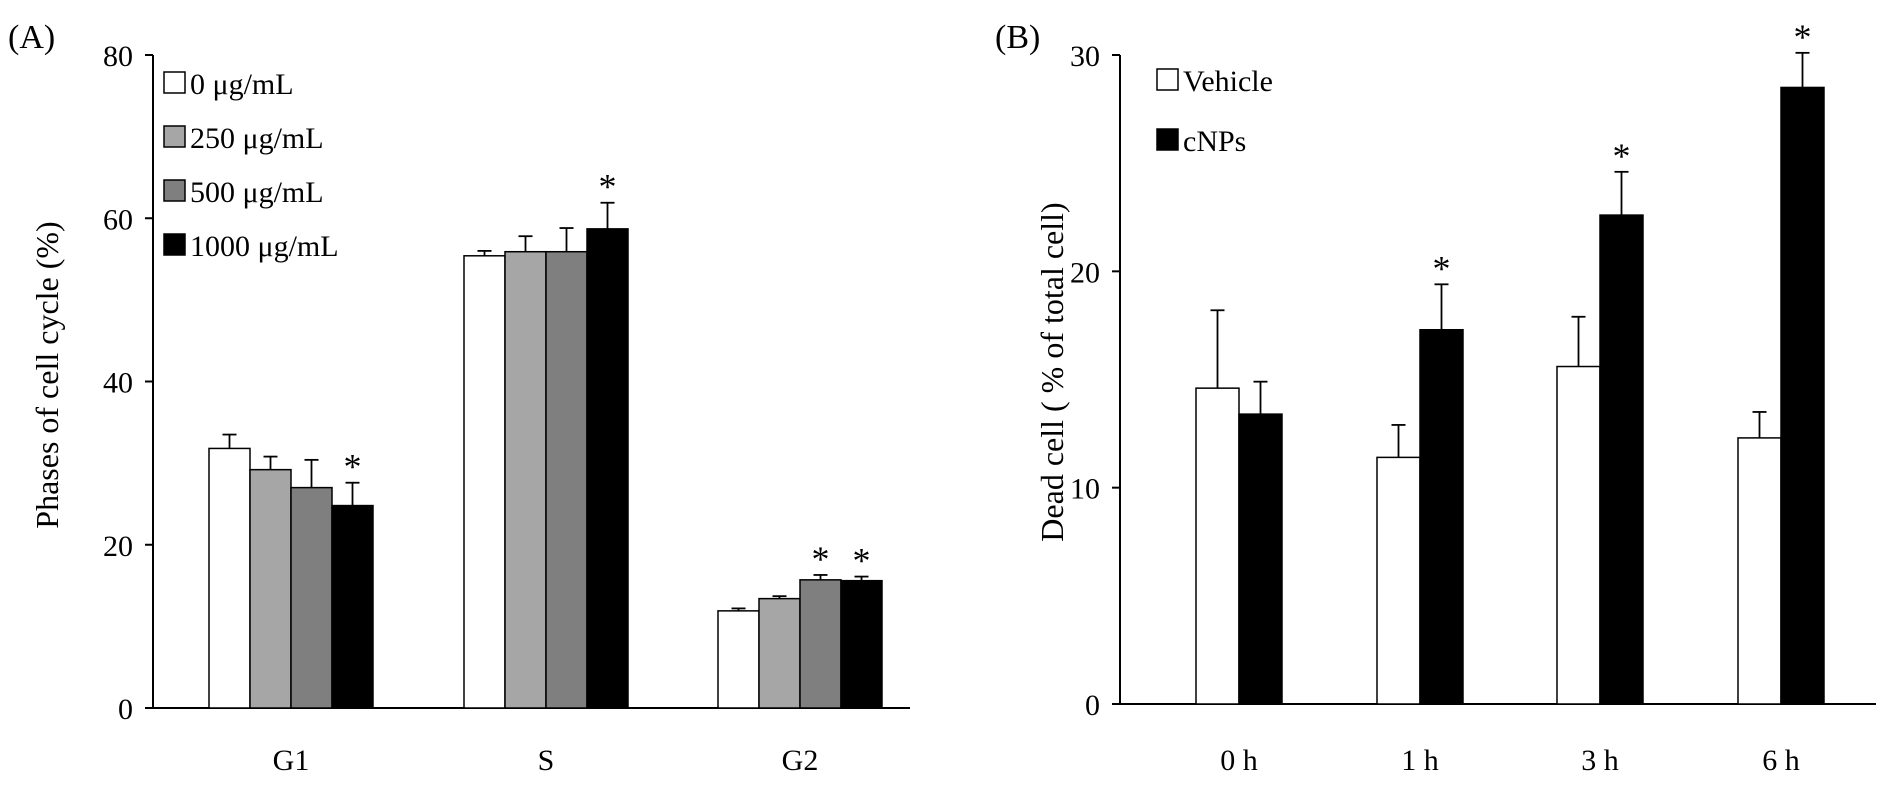 The width and height of the screenshot is (1880, 791). I want to click on y-tick-label: 80, so click(118, 56).